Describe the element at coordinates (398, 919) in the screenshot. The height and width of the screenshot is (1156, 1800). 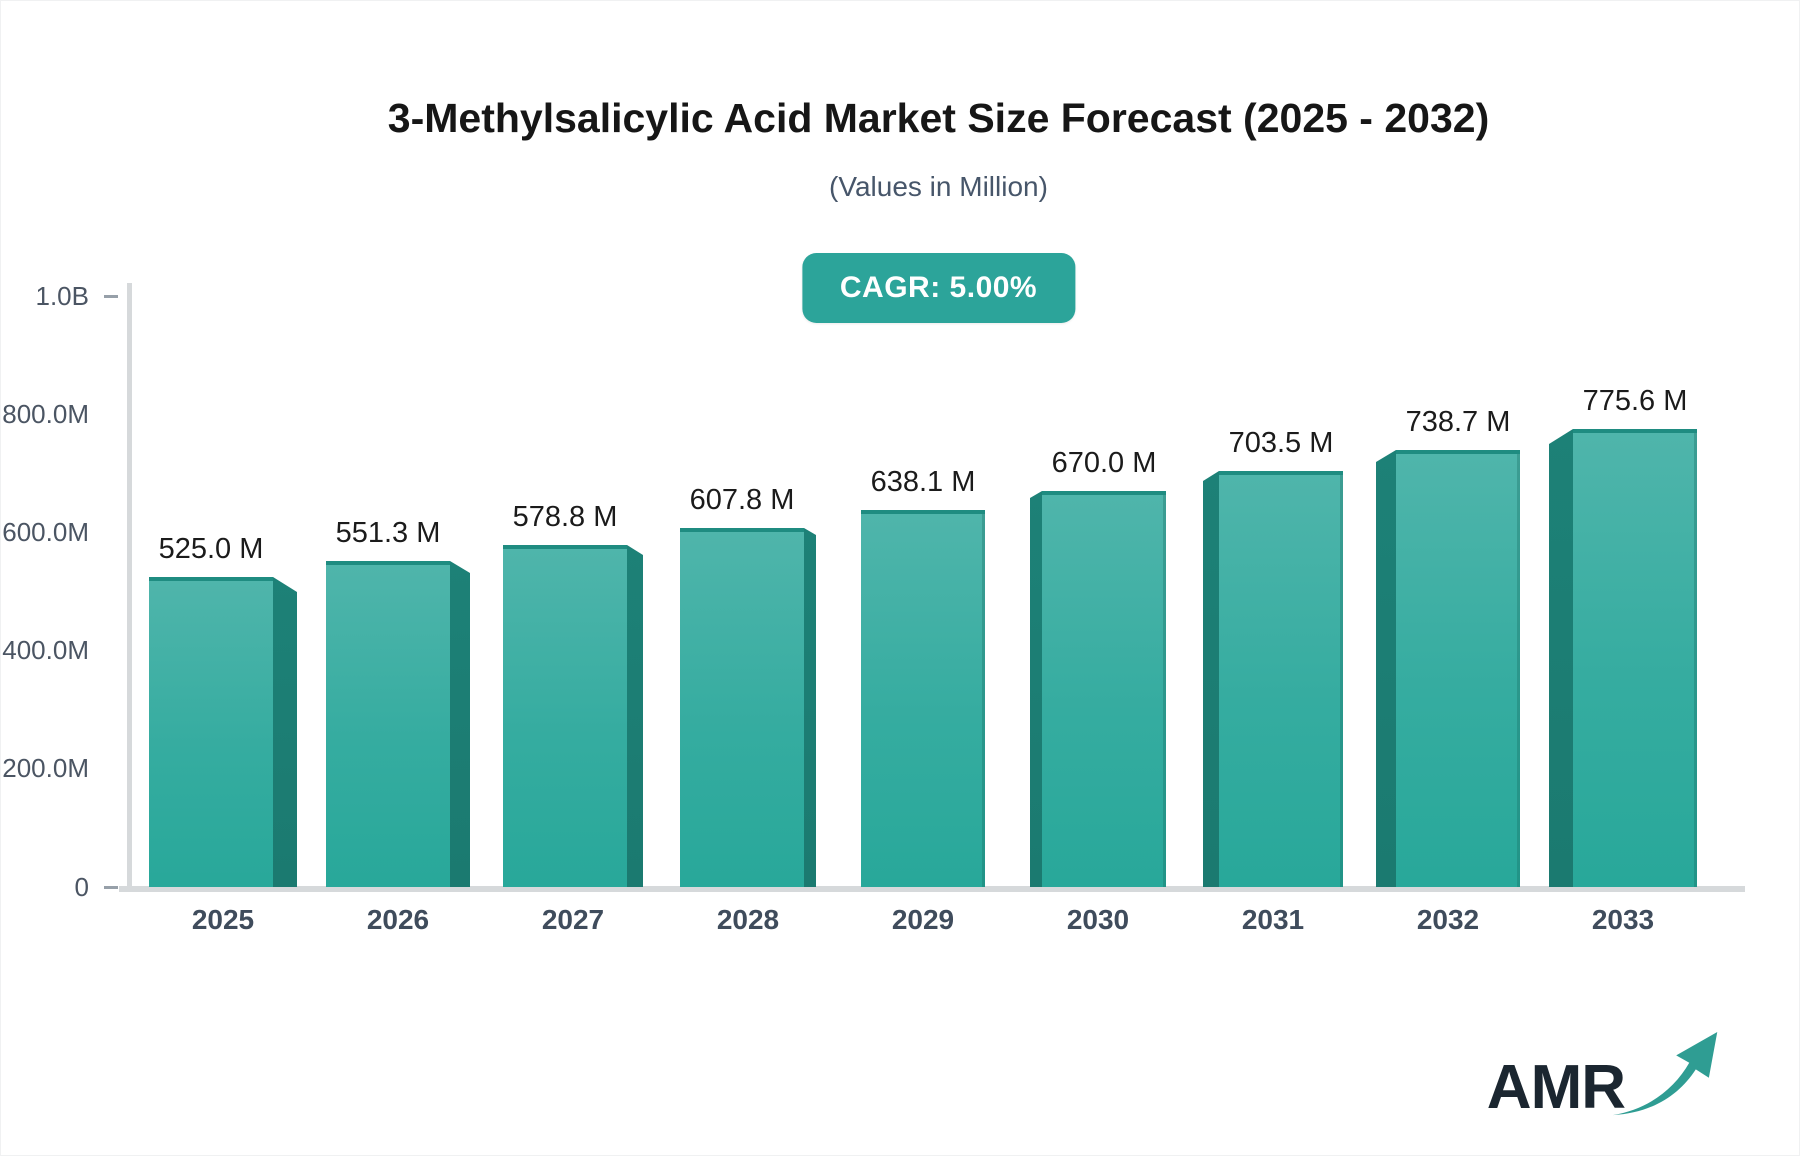
I see `x-axis-label-2026: 2026` at that location.